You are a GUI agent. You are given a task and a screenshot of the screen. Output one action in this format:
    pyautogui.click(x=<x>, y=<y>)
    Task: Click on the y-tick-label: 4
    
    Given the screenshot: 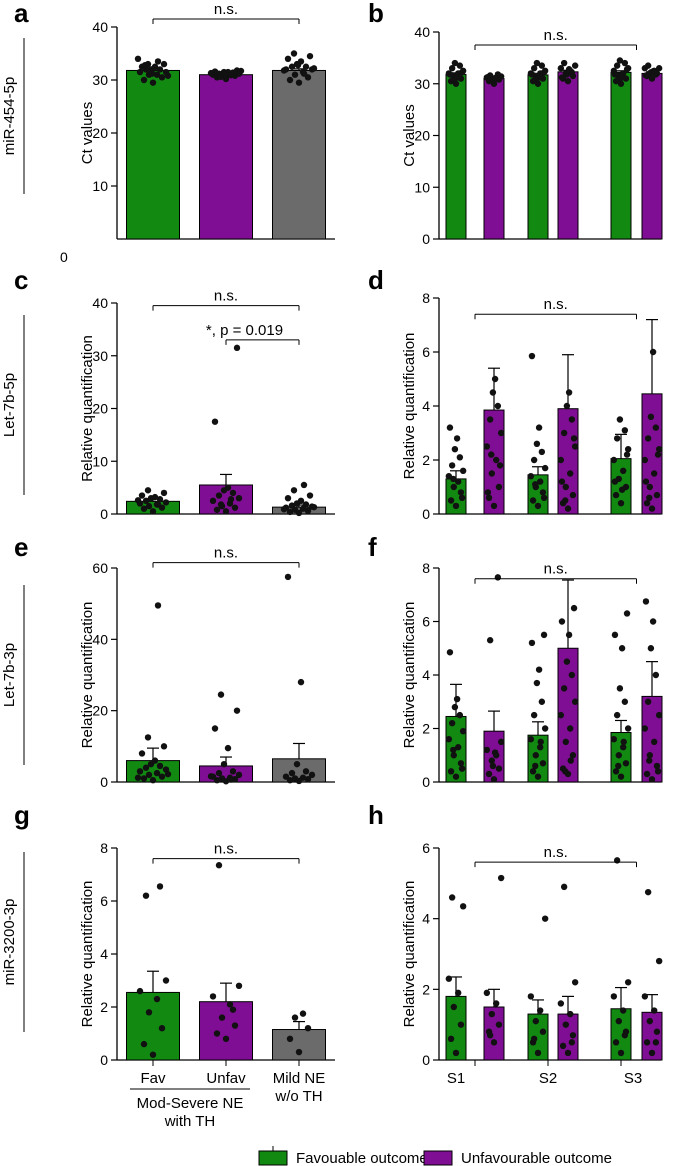 What is the action you would take?
    pyautogui.click(x=426, y=406)
    